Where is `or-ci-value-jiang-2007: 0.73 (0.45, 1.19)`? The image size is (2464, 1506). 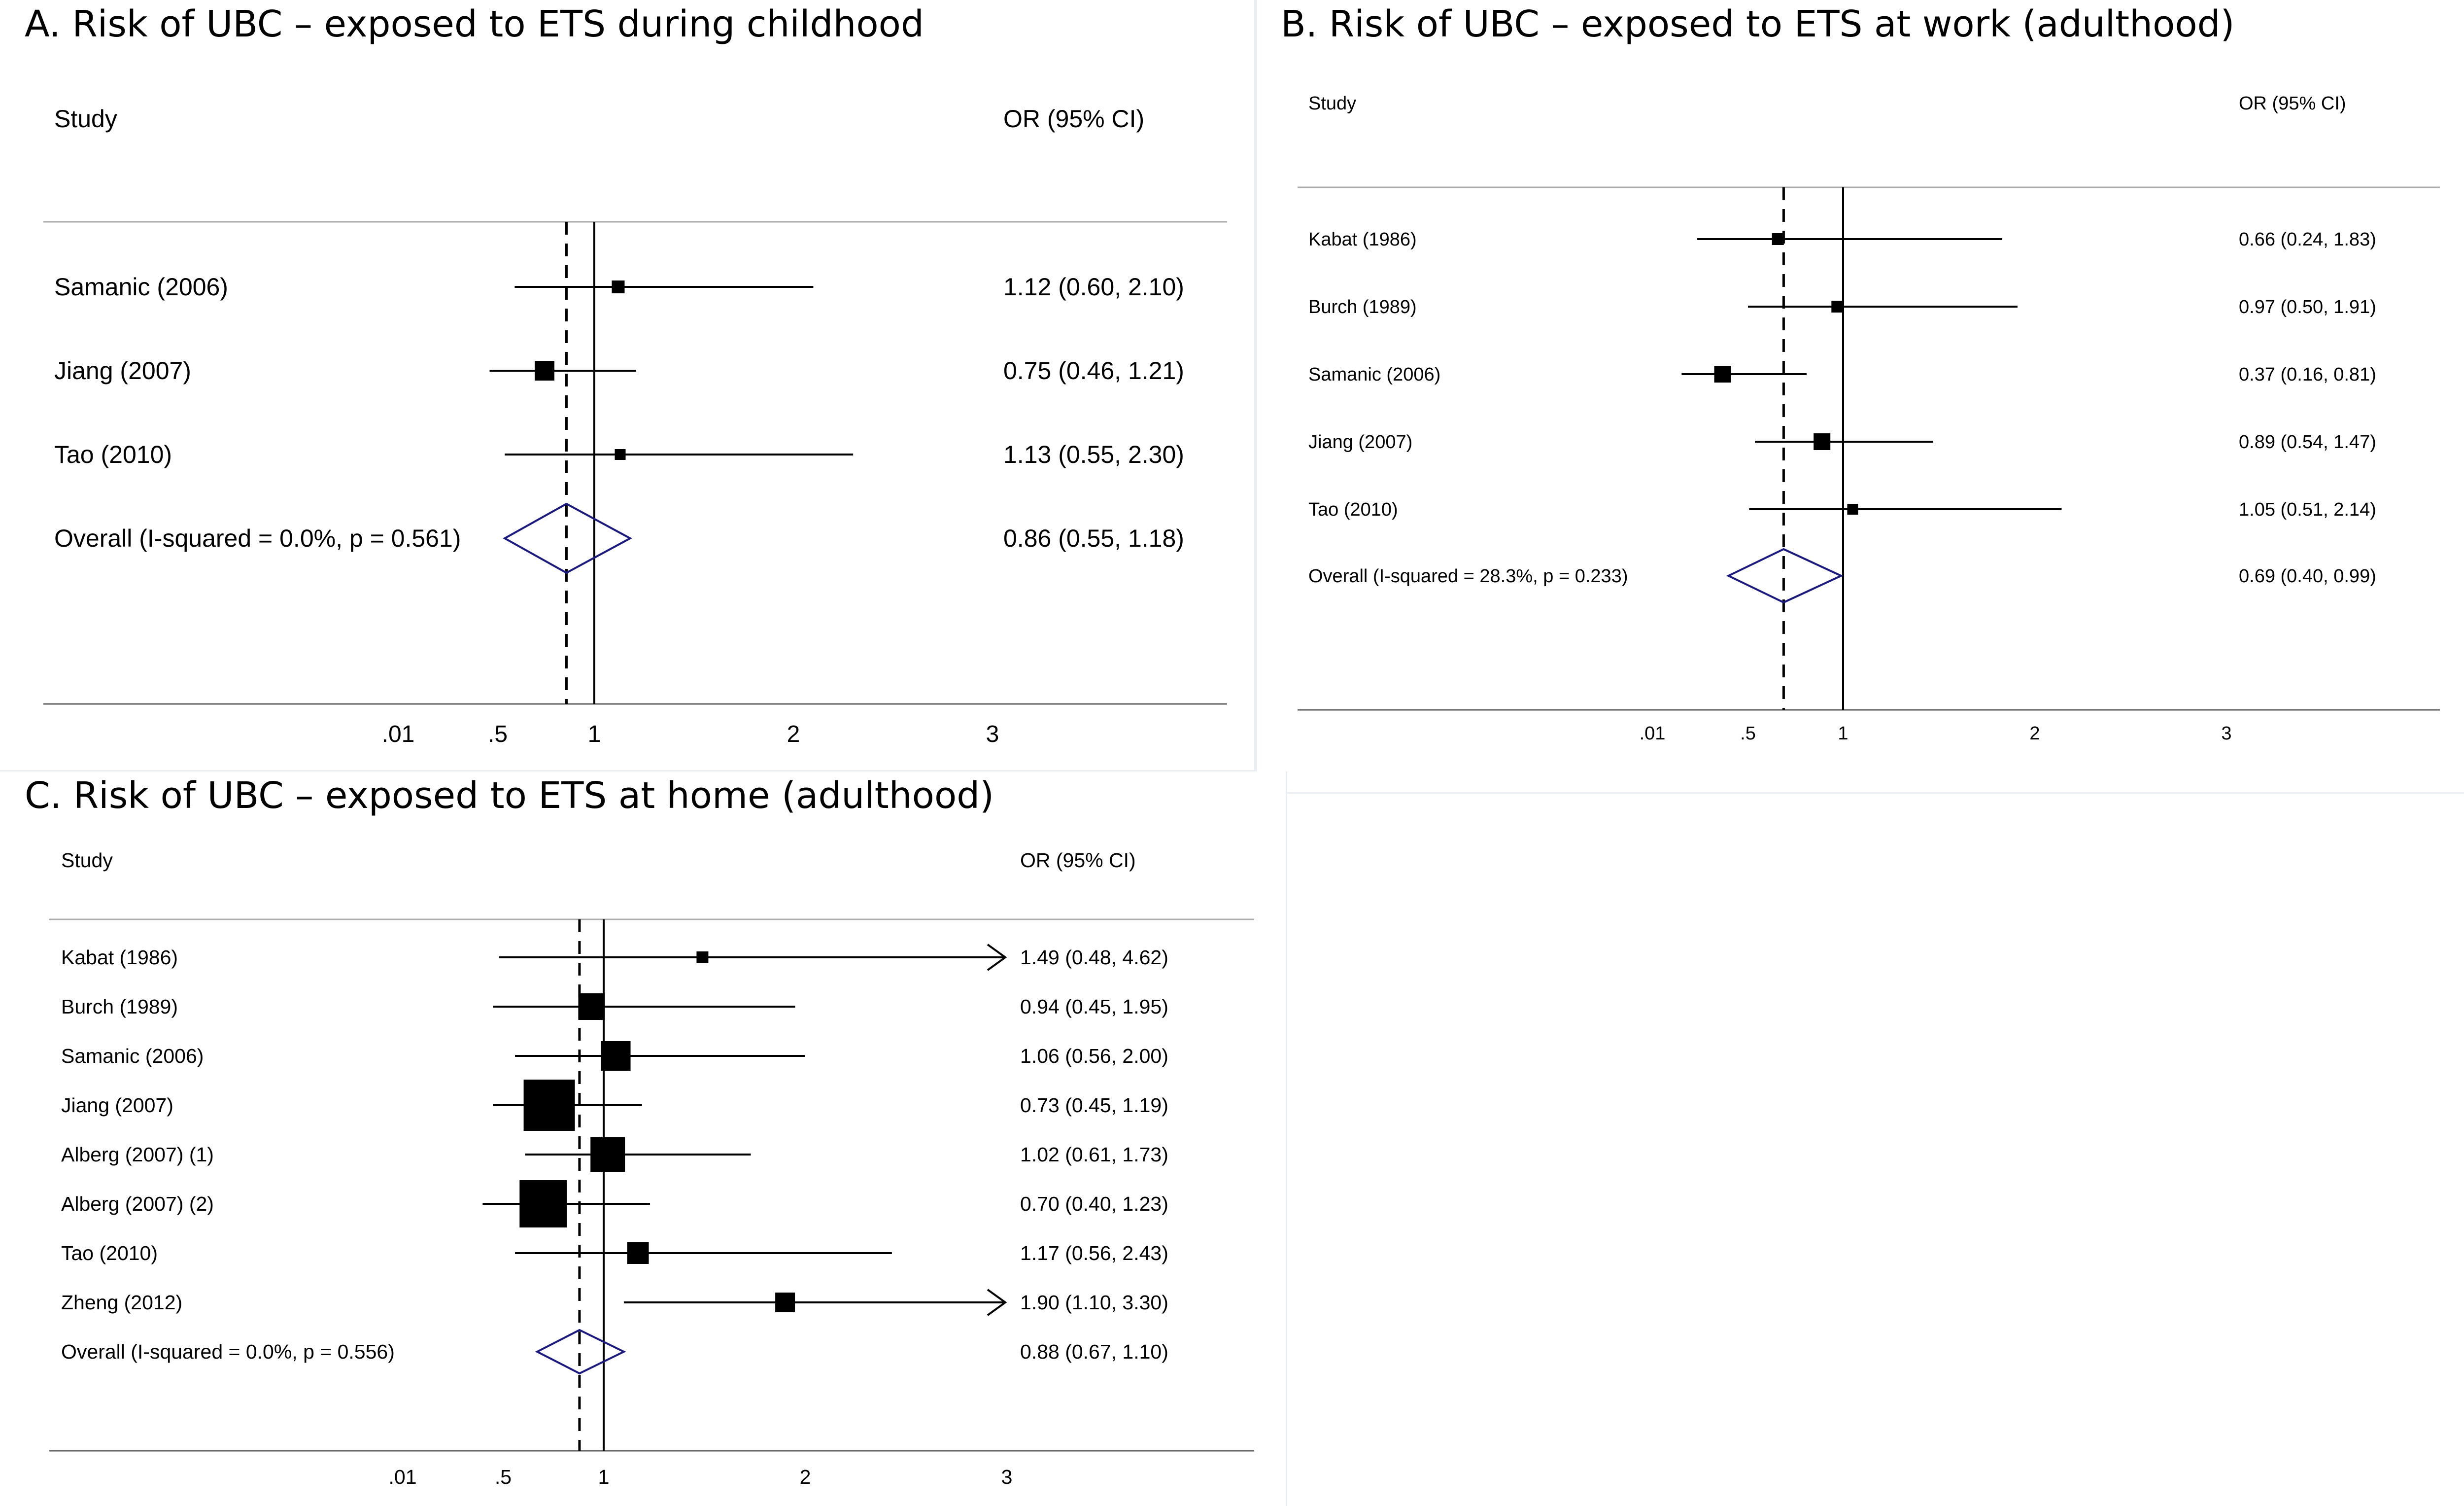
or-ci-value-jiang-2007: 0.73 (0.45, 1.19) is located at coordinates (1094, 1105).